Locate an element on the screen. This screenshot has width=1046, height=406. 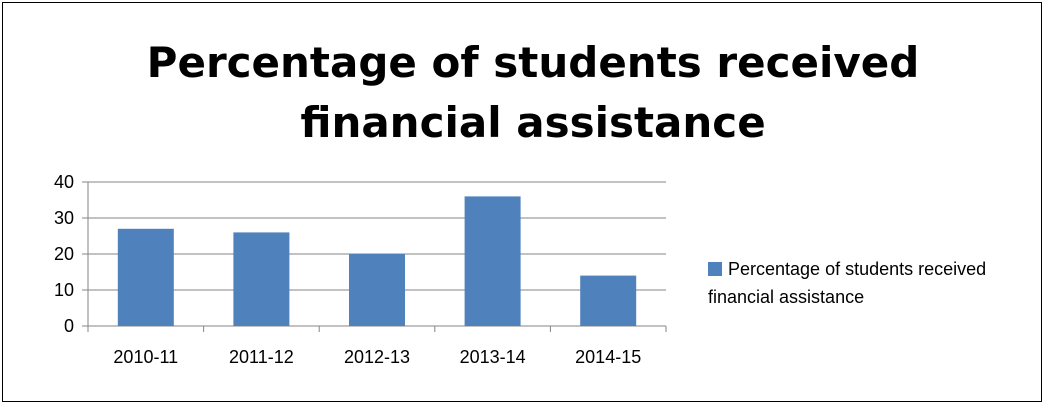
x-tick-labels: 2010-11 2011-12 2012-13 2013-14 2014-15 is located at coordinates (377, 357).